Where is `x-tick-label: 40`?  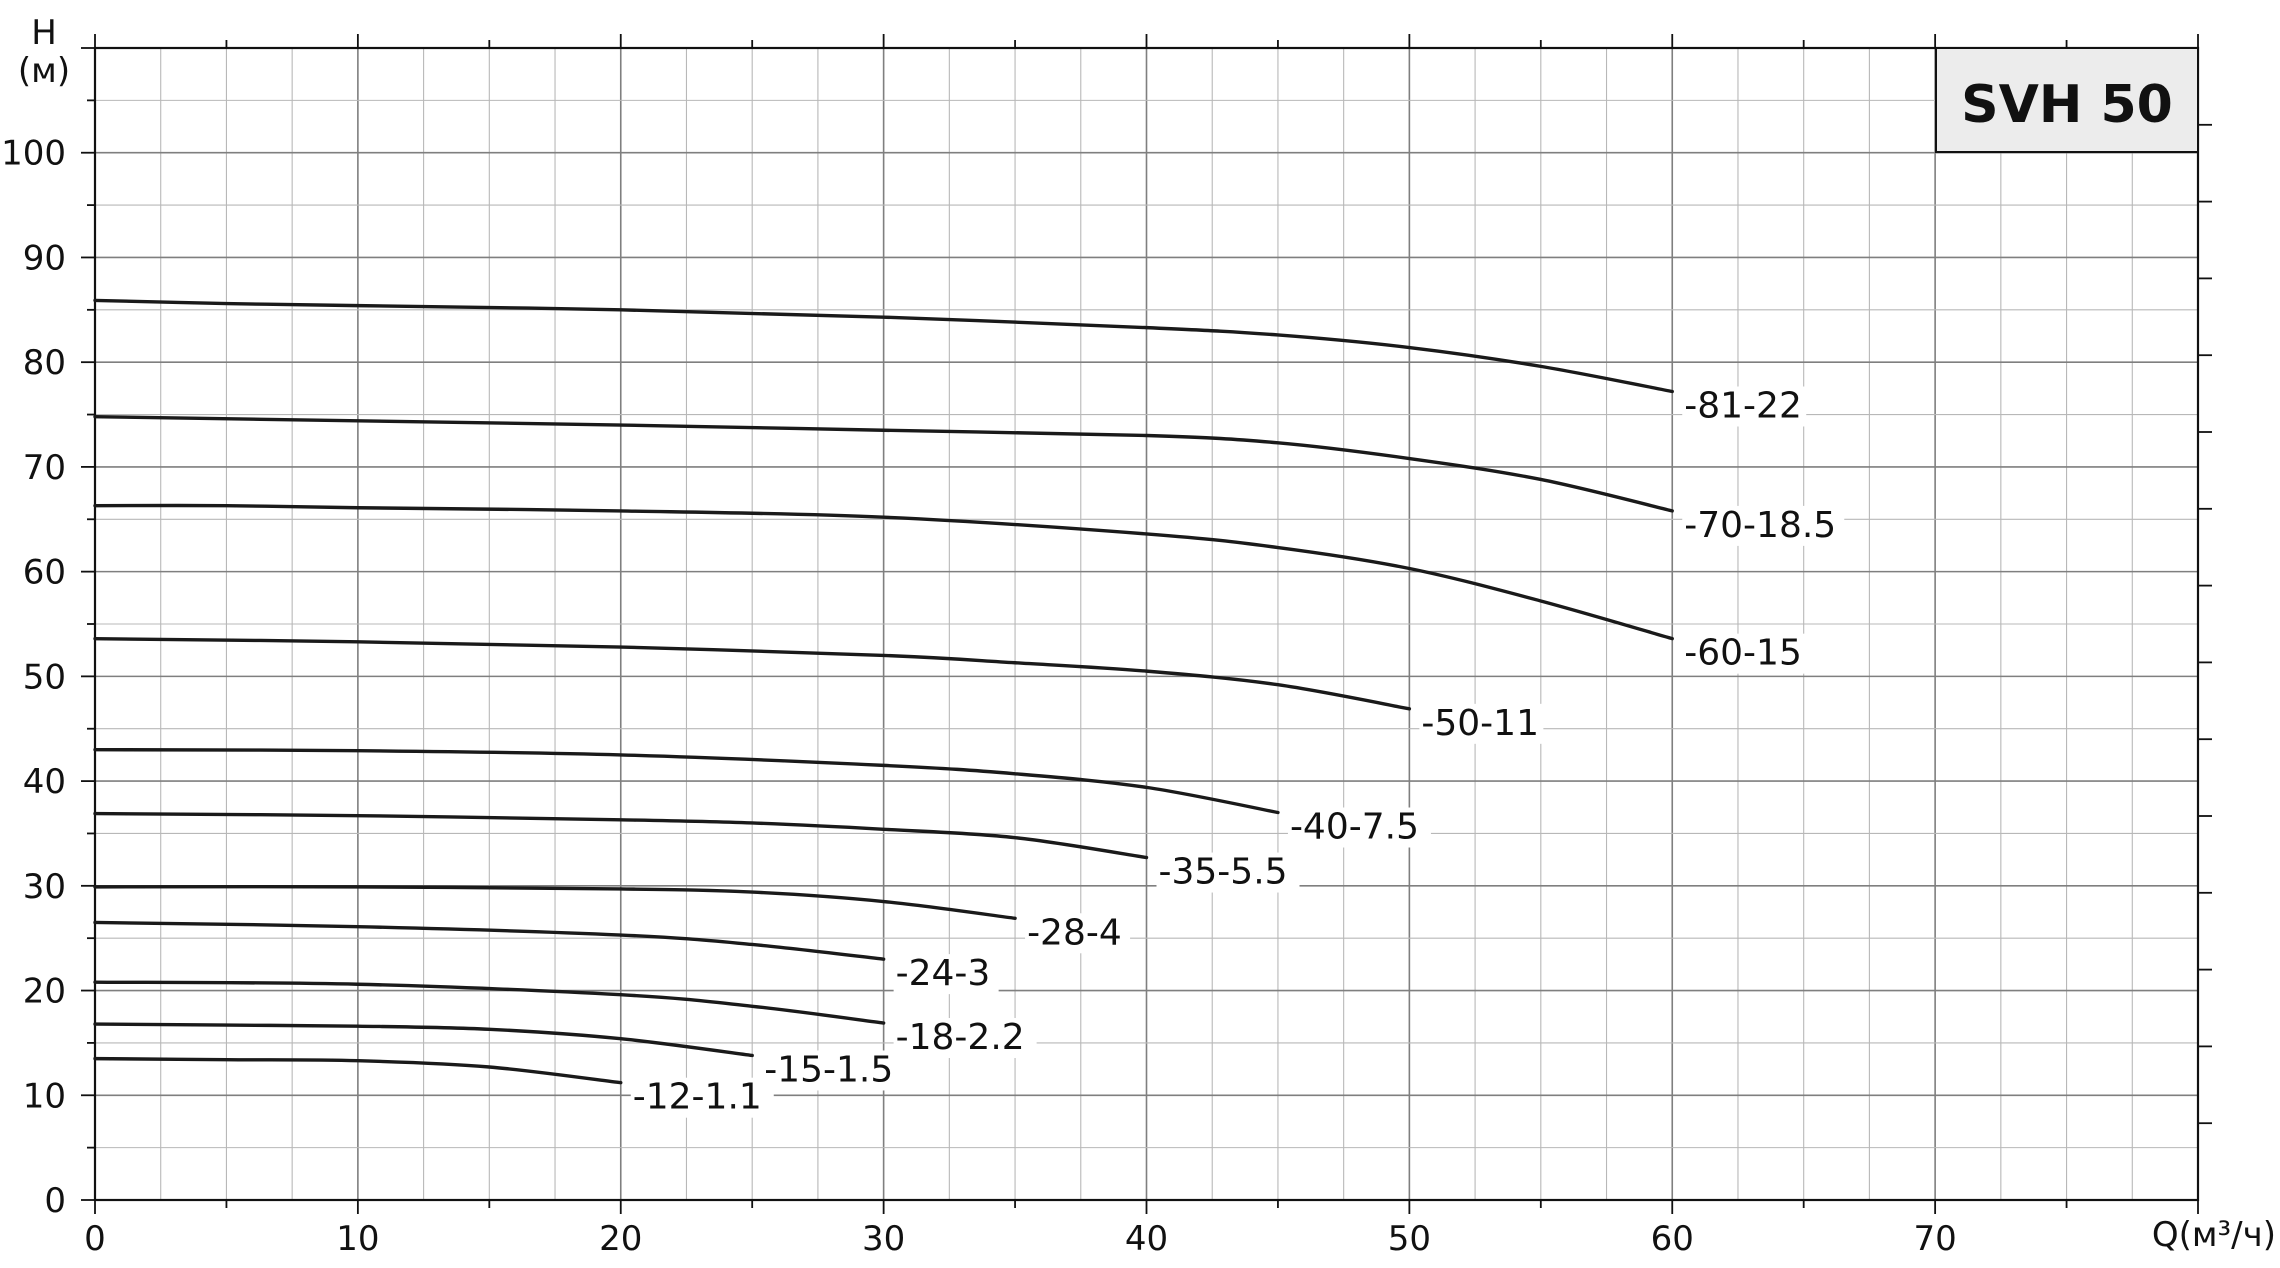
x-tick-label: 40 is located at coordinates (1146, 1239).